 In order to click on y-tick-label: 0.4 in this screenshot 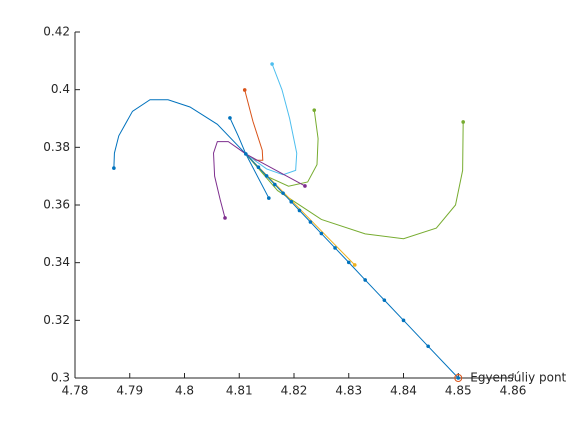, I will do `click(60, 89)`.